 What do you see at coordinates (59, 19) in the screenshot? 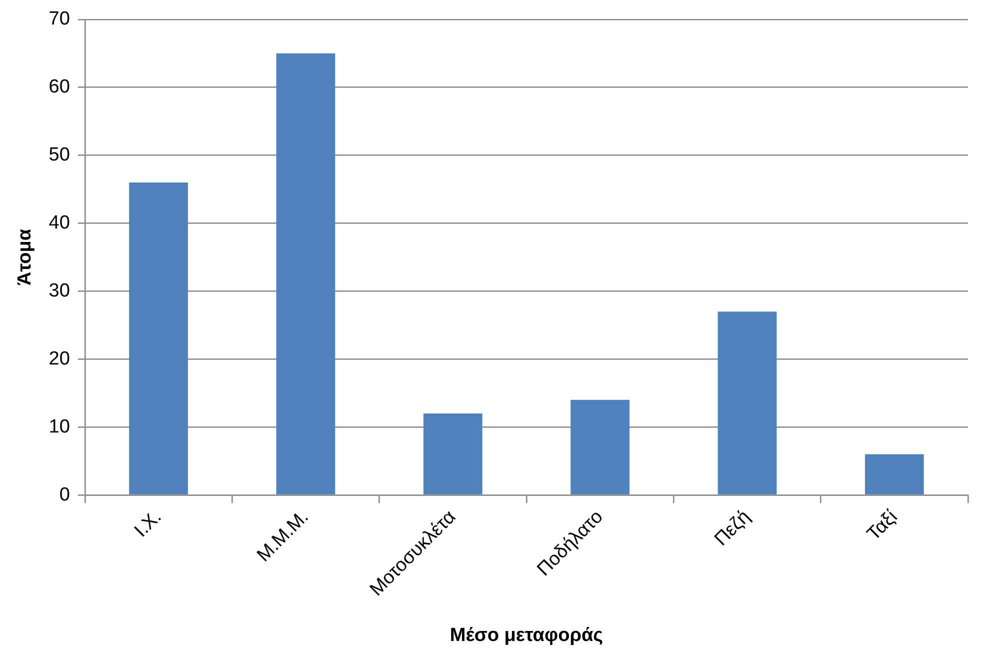
I see `y-tick-label: 70` at bounding box center [59, 19].